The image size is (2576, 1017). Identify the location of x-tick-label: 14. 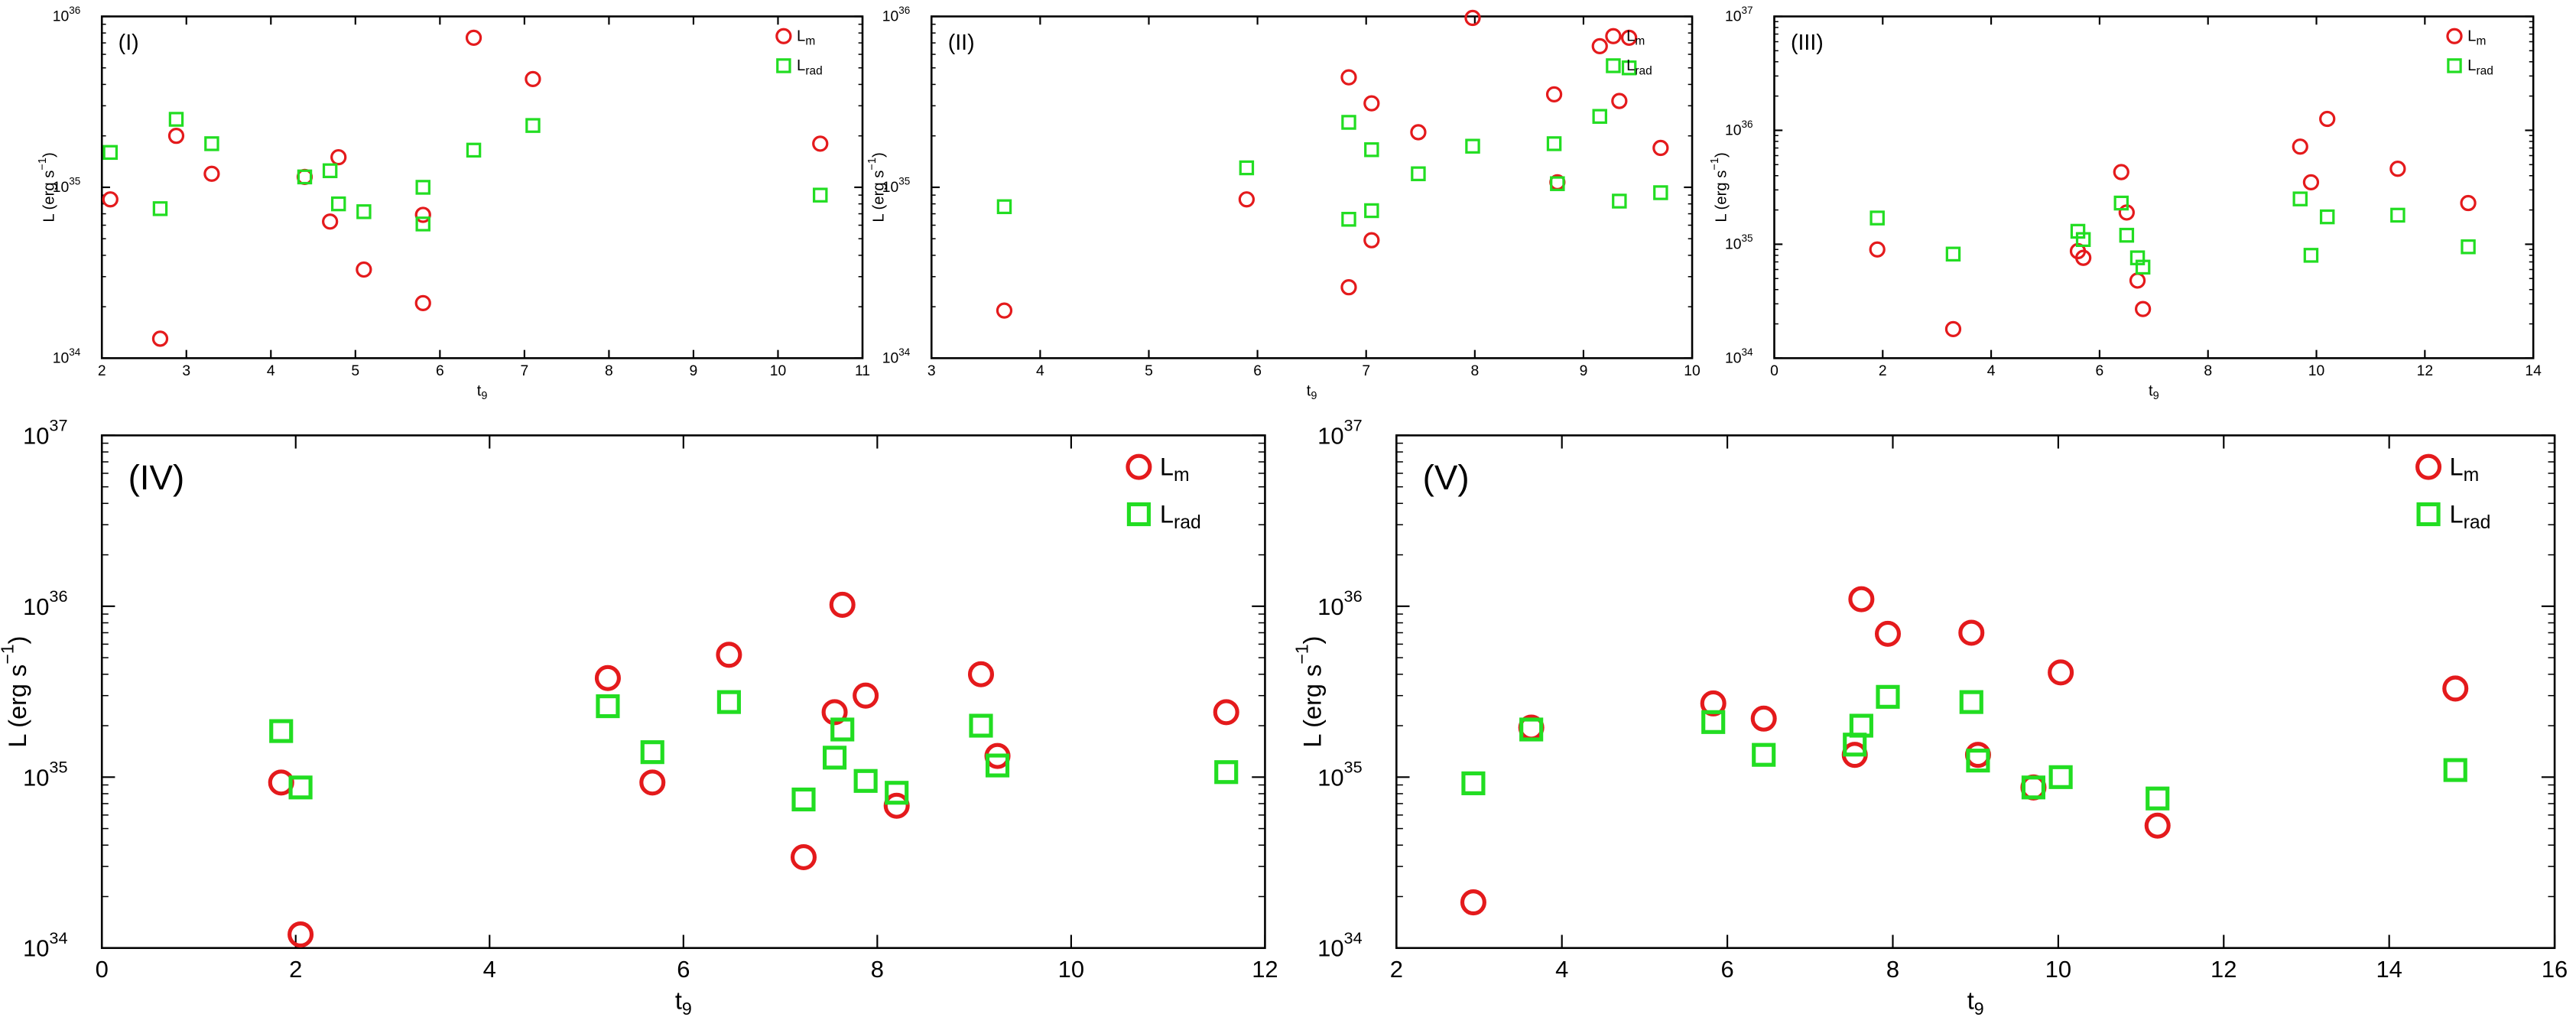
(2389, 970).